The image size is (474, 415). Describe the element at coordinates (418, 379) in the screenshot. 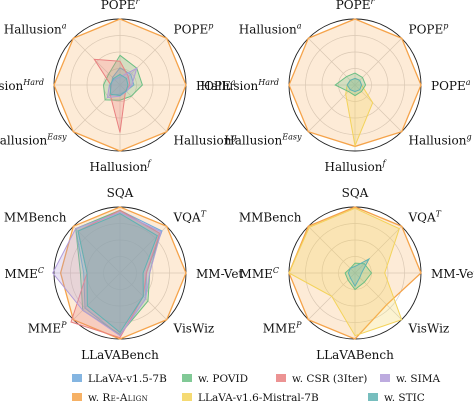

I see `legend-label: w. SIMA` at that location.